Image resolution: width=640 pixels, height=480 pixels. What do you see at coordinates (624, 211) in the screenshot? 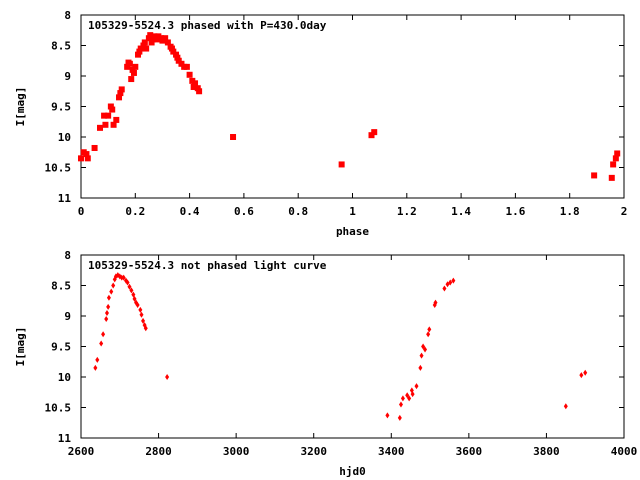
I see `x-tick-label: 2` at bounding box center [624, 211].